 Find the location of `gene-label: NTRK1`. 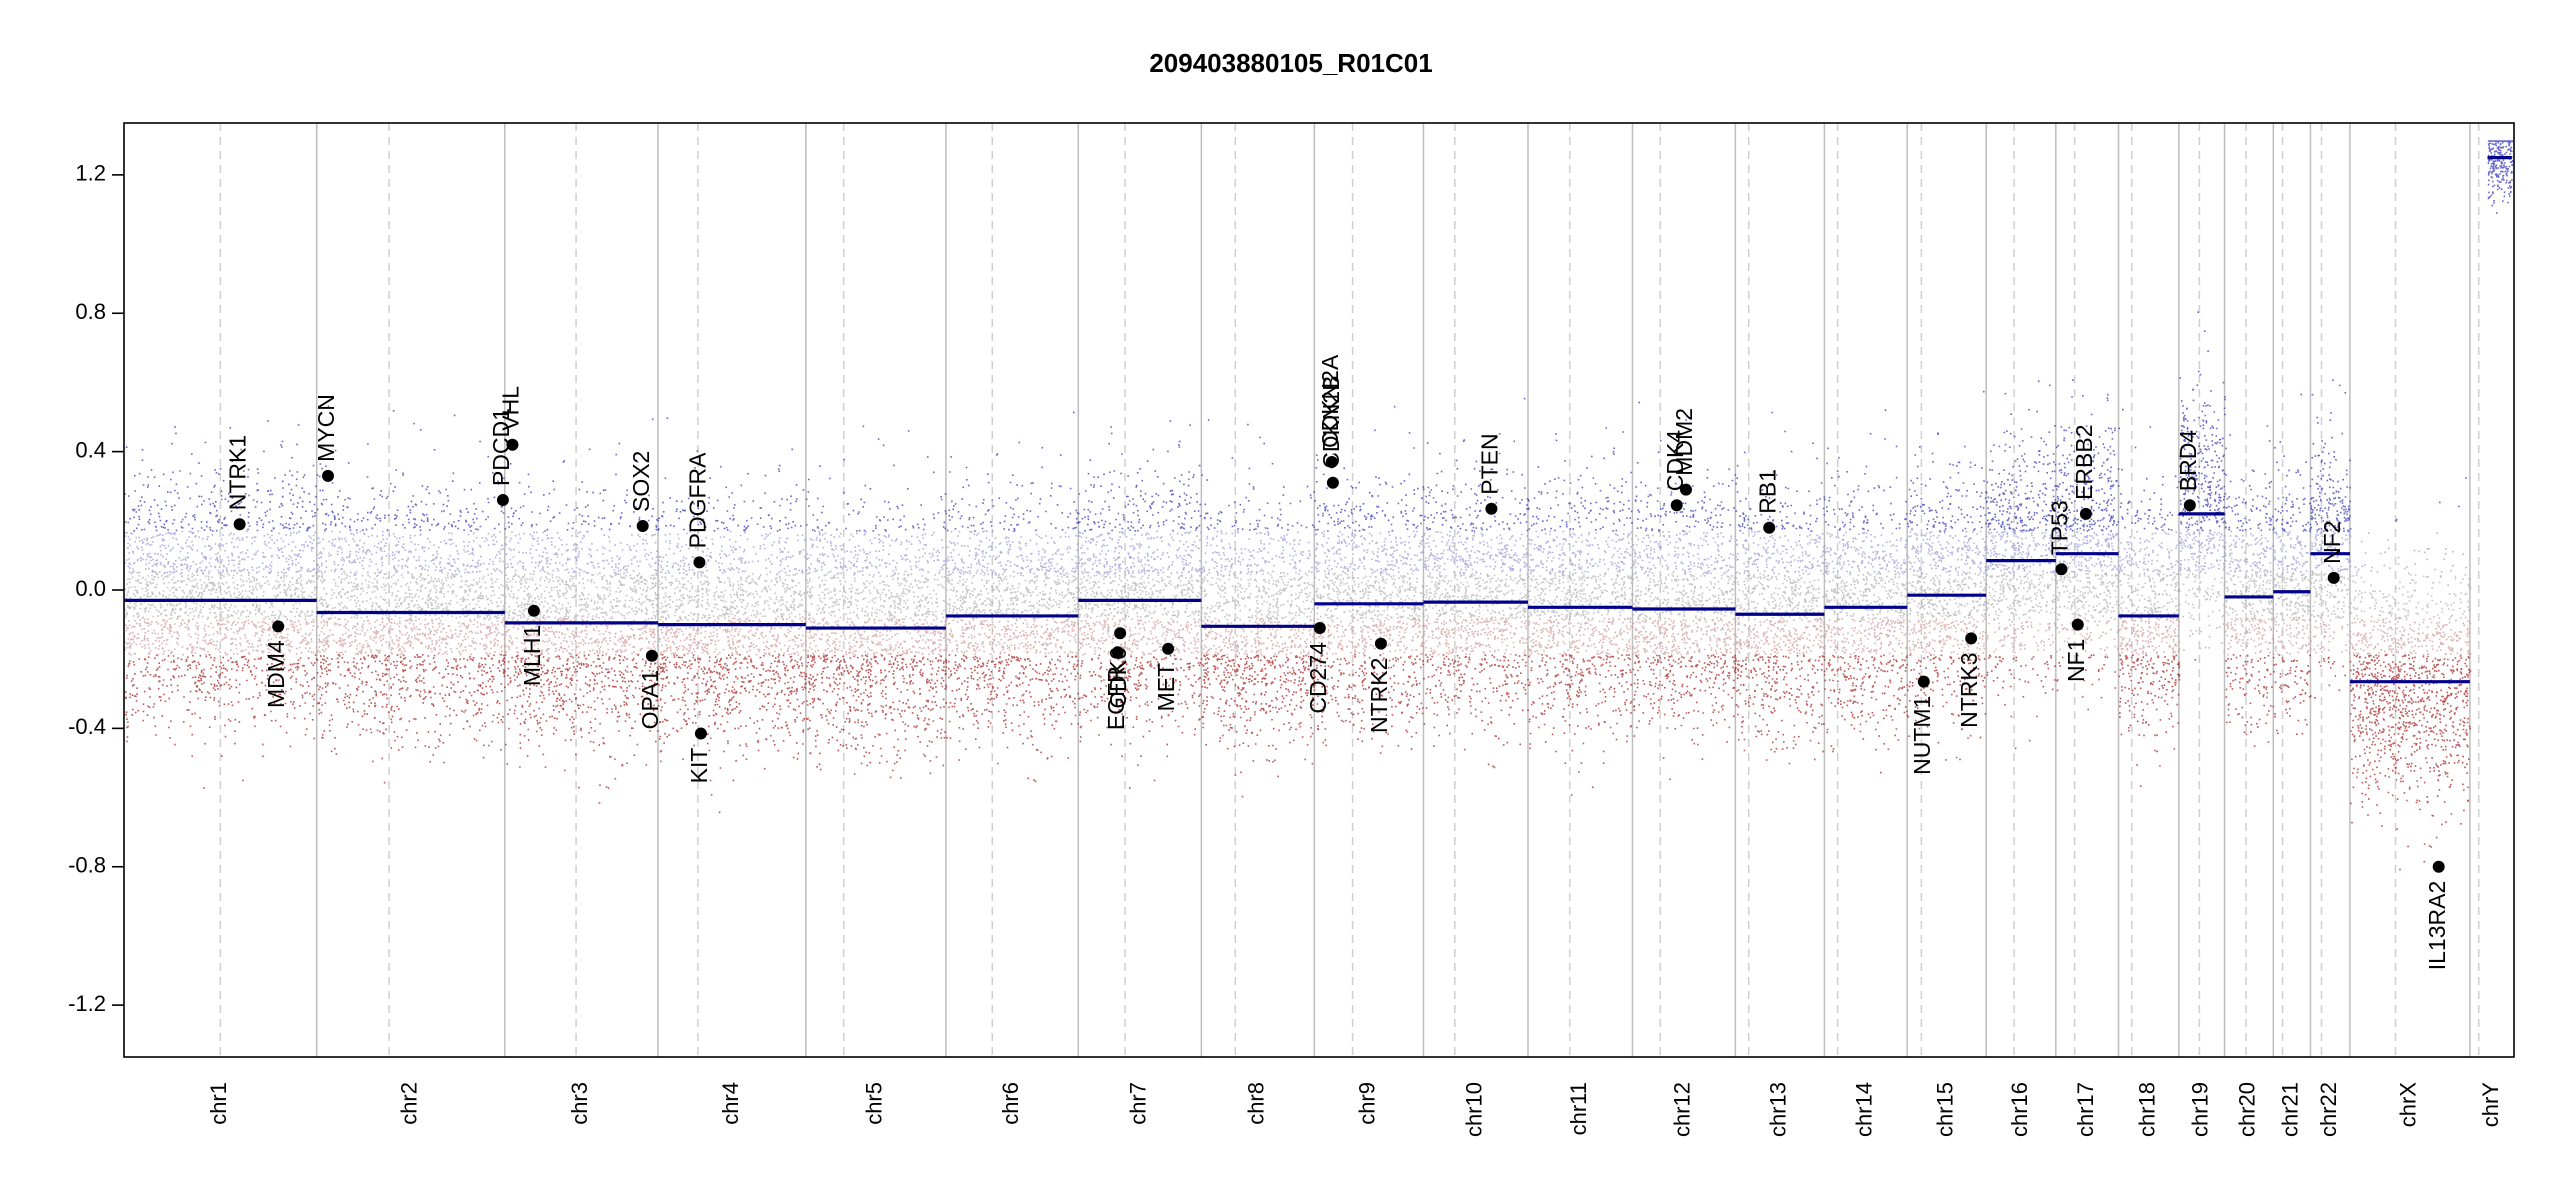

gene-label: NTRK1 is located at coordinates (238, 472).